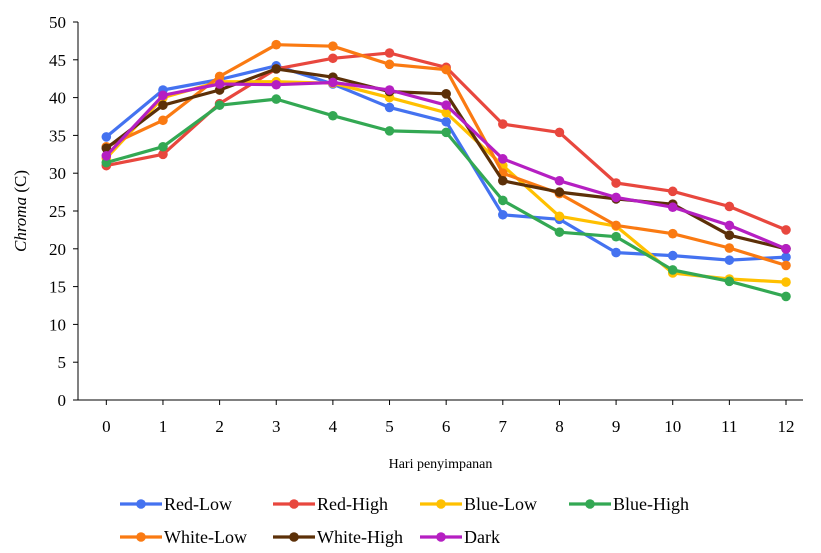 The height and width of the screenshot is (553, 821). Describe the element at coordinates (389, 426) in the screenshot. I see `x-tick-label: 5` at that location.